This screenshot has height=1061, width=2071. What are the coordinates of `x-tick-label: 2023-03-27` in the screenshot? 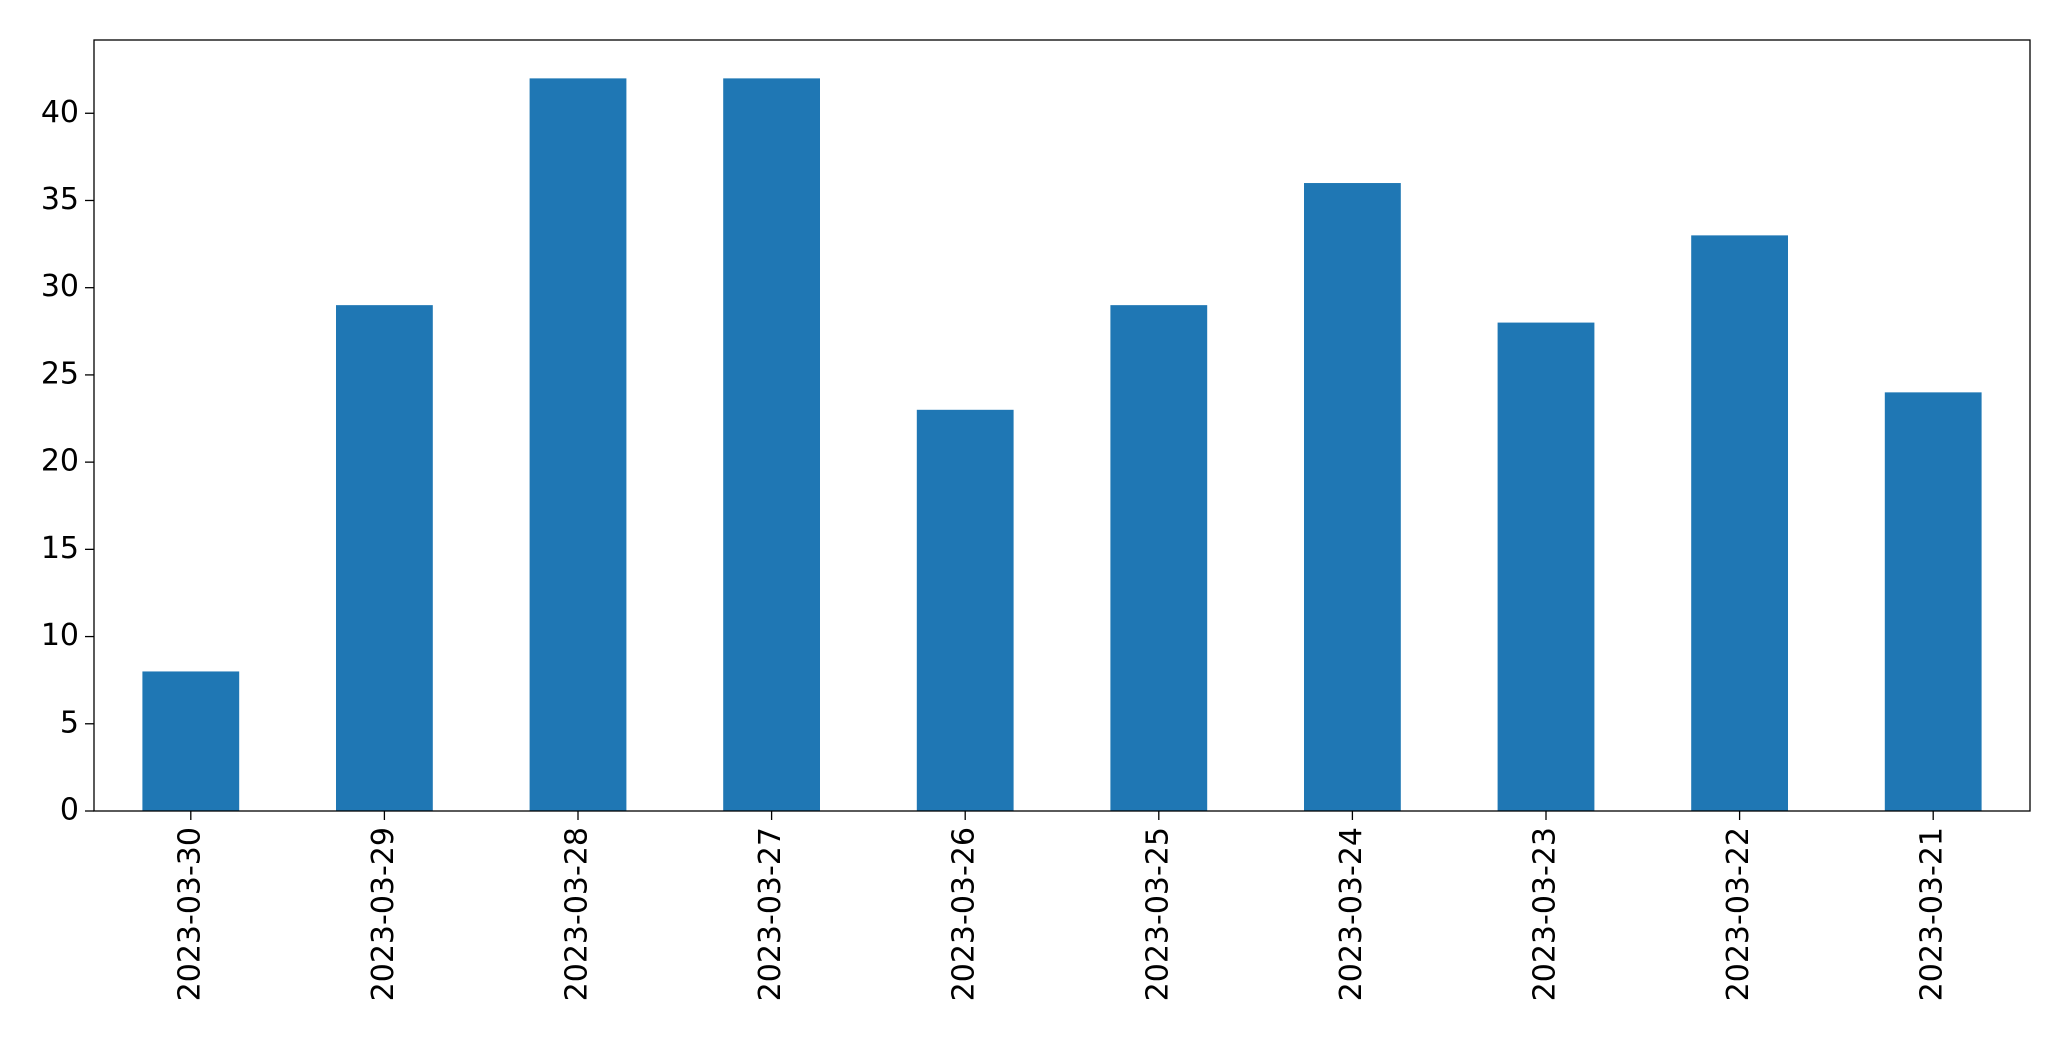 It's located at (770, 914).